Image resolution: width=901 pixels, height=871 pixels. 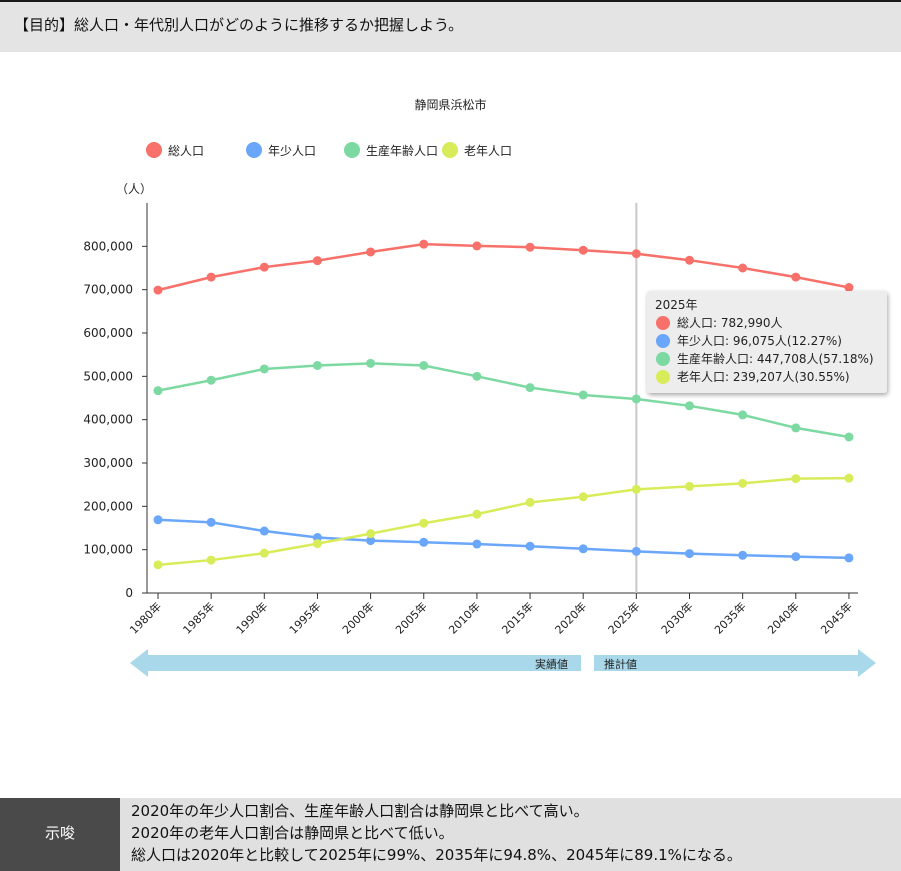 I want to click on x-tick-label: 2005年, so click(x=410, y=617).